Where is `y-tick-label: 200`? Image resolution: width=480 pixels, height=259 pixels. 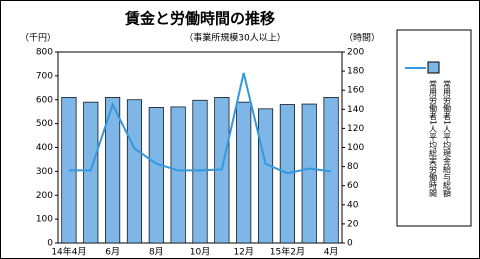 y-tick-label: 200 is located at coordinates (44, 196).